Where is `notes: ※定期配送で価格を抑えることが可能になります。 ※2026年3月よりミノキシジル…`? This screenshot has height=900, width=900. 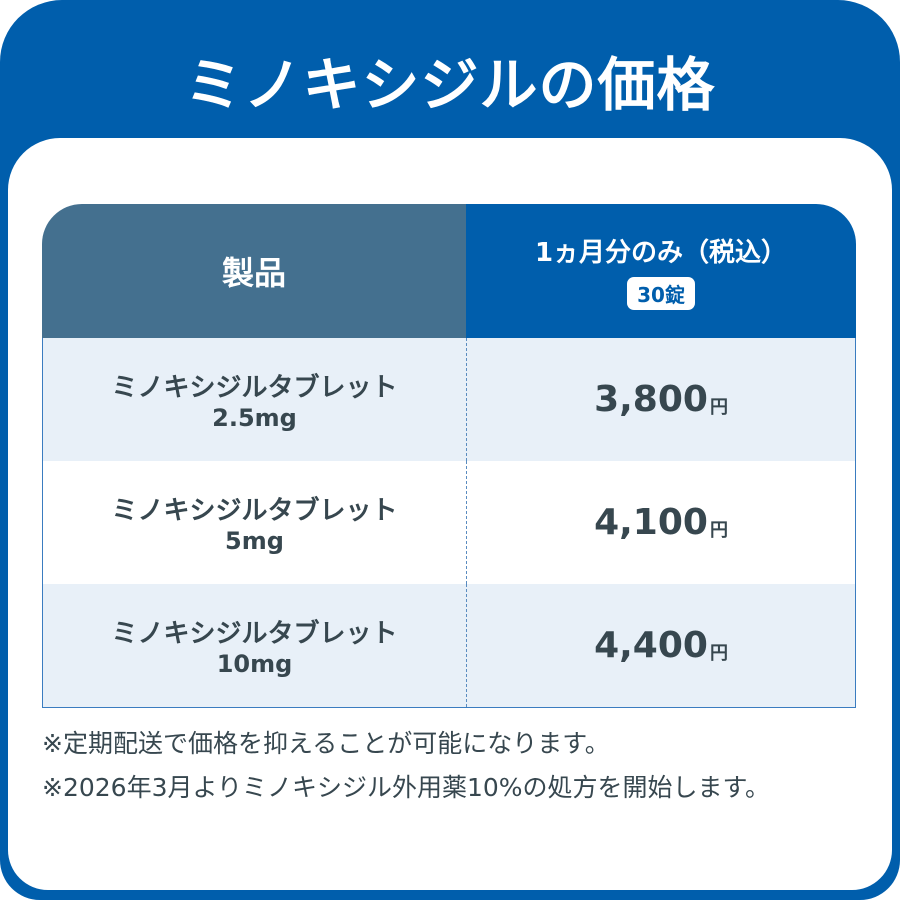 notes: ※定期配送で価格を抑えることが可能になります。 ※2026年3月よりミノキシジル… is located at coordinates (406, 766).